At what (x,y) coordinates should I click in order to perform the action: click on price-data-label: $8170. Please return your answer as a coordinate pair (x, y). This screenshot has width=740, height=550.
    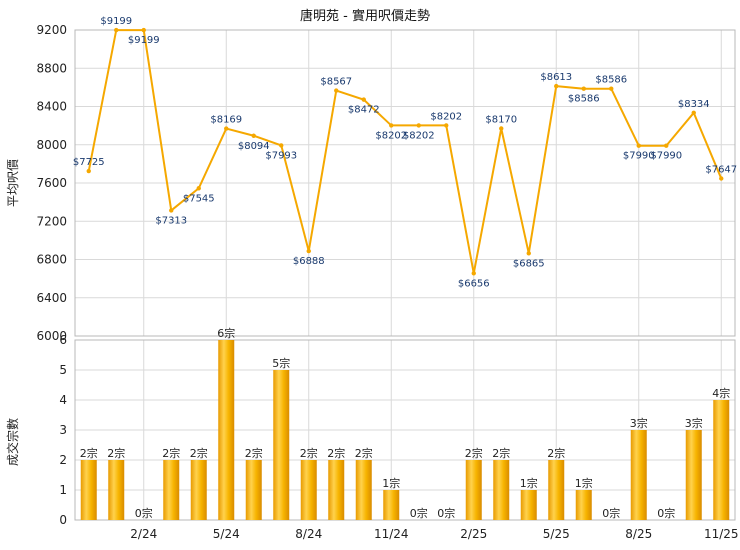
    Looking at the image, I should click on (501, 119).